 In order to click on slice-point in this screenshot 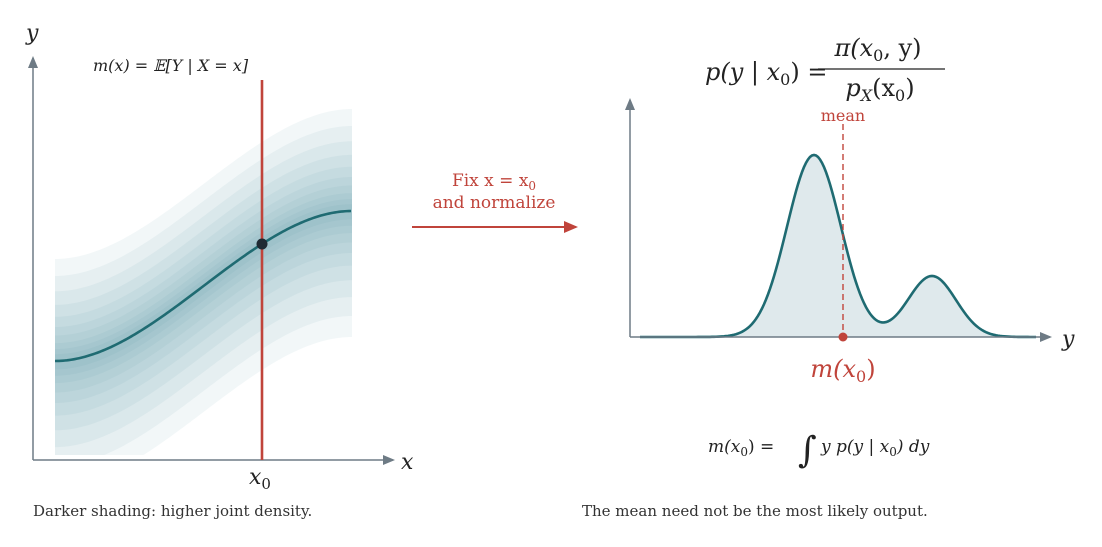, I will do `click(262, 244)`.